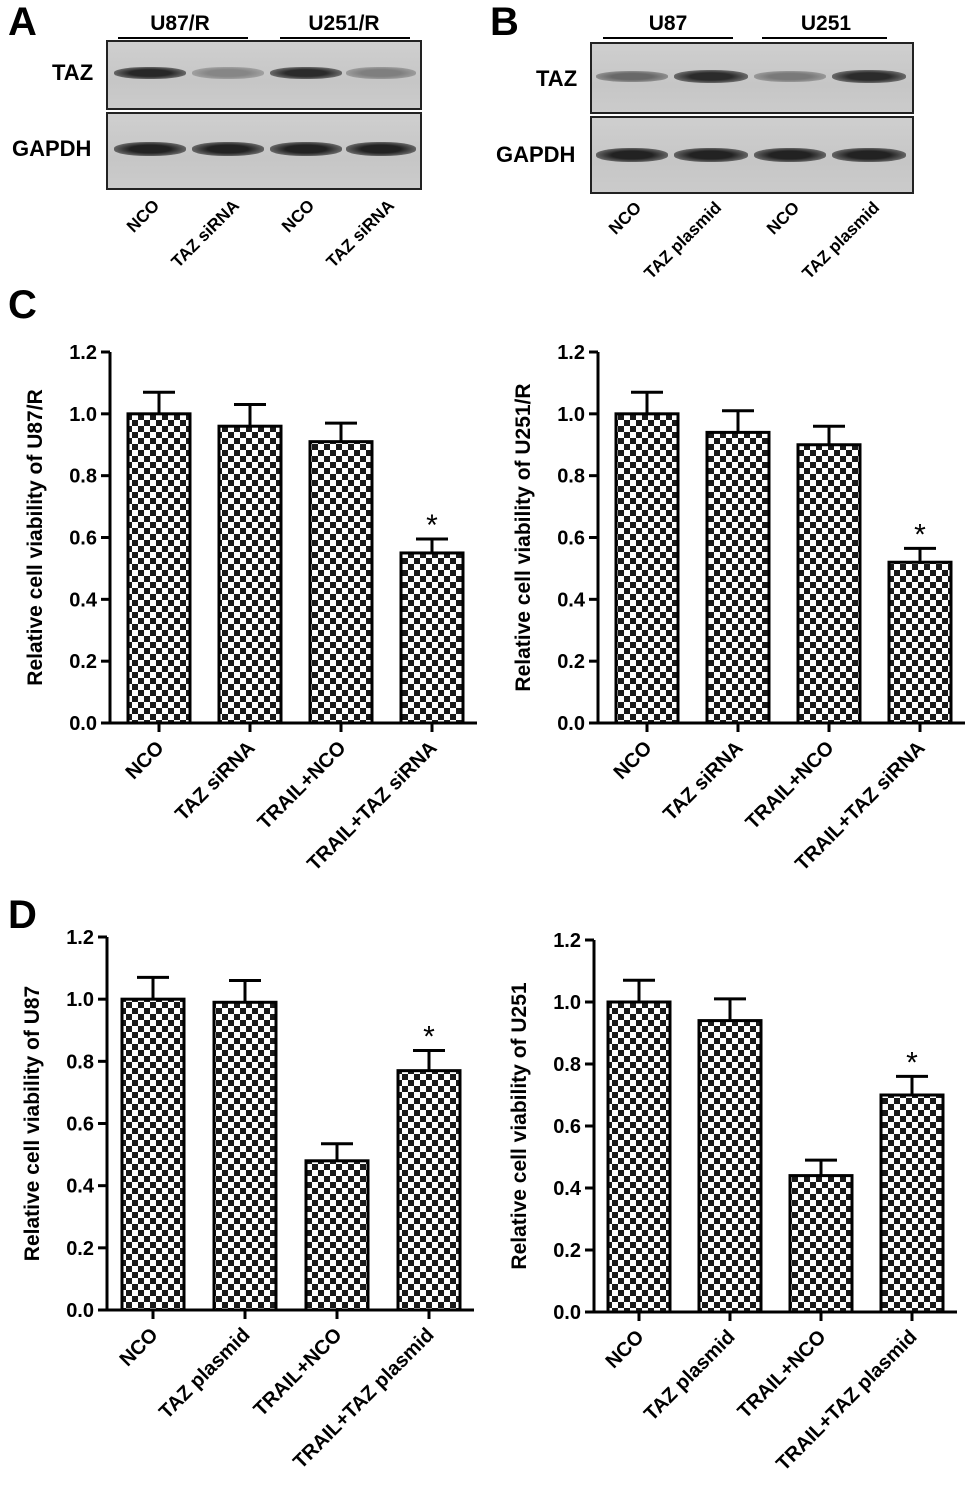  What do you see at coordinates (504, 22) in the screenshot?
I see `panel-letter-b: B` at bounding box center [504, 22].